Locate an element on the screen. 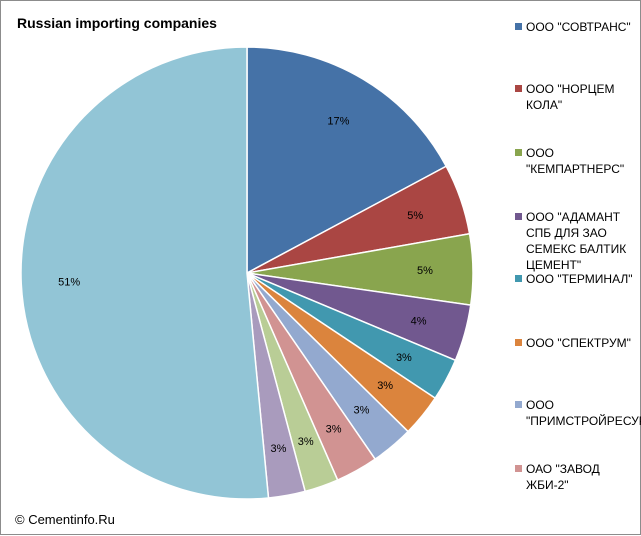 The image size is (641, 536). legend-entry-terminal: ООО "ТЕРМИНАЛ" is located at coordinates (576, 279).